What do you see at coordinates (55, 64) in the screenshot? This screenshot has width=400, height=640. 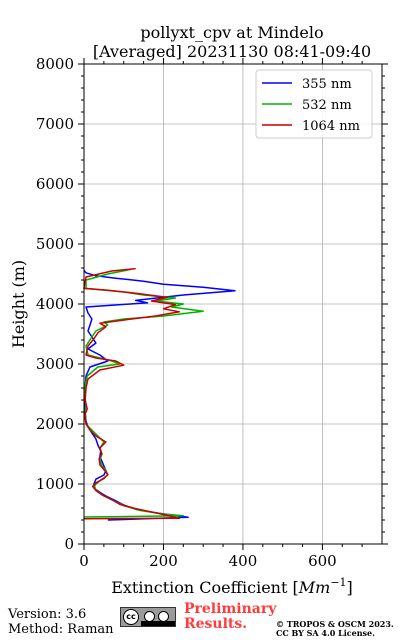 I see `y-tick-label: 8000` at bounding box center [55, 64].